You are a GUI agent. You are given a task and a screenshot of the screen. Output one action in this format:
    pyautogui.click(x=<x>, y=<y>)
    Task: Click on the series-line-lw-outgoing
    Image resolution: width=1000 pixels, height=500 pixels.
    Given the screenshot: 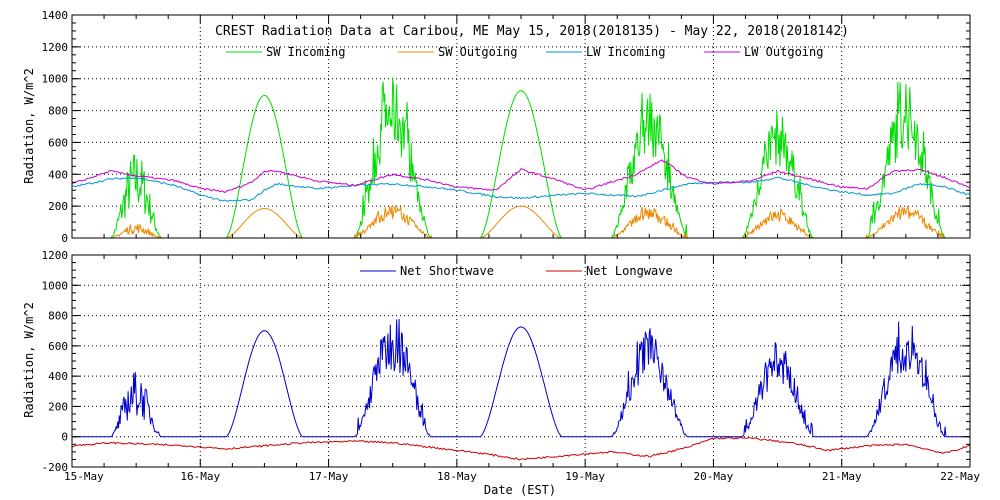 What is the action you would take?
    pyautogui.click(x=521, y=176)
    